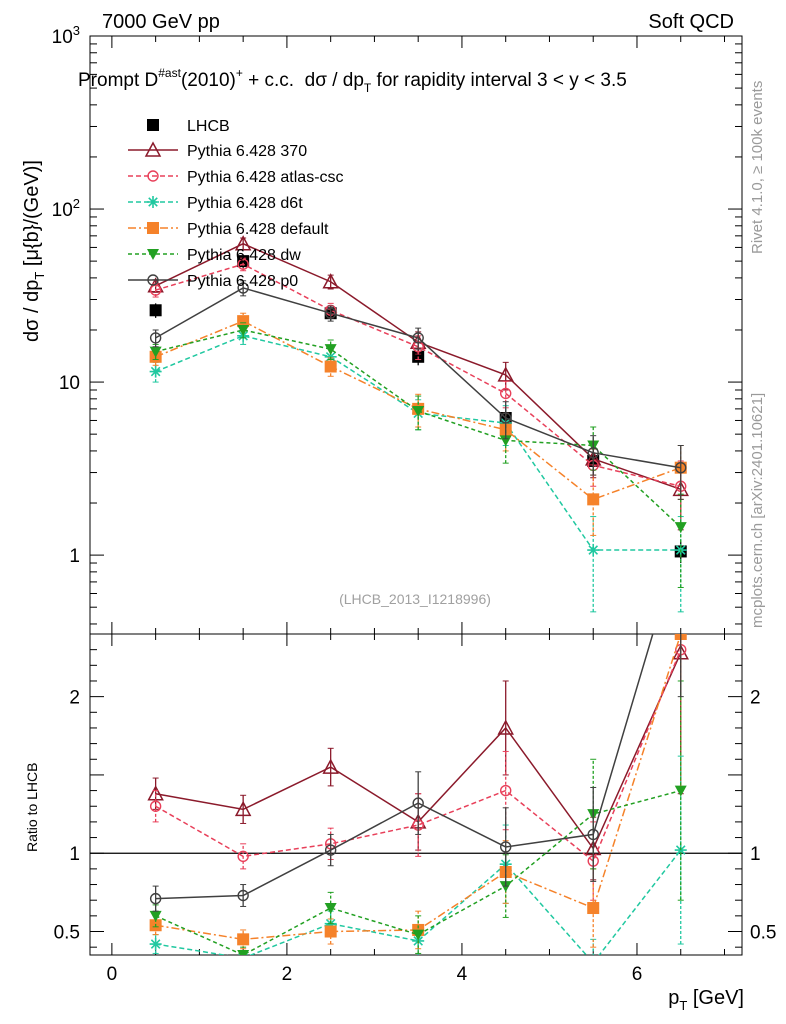  Describe the element at coordinates (706, 1000) in the screenshot. I see `x-axis-label: pT [GeV]` at that location.